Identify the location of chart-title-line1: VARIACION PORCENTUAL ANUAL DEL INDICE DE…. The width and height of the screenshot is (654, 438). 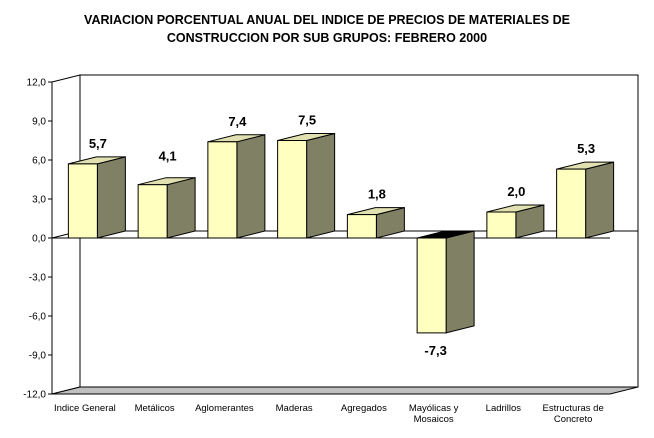
(327, 20).